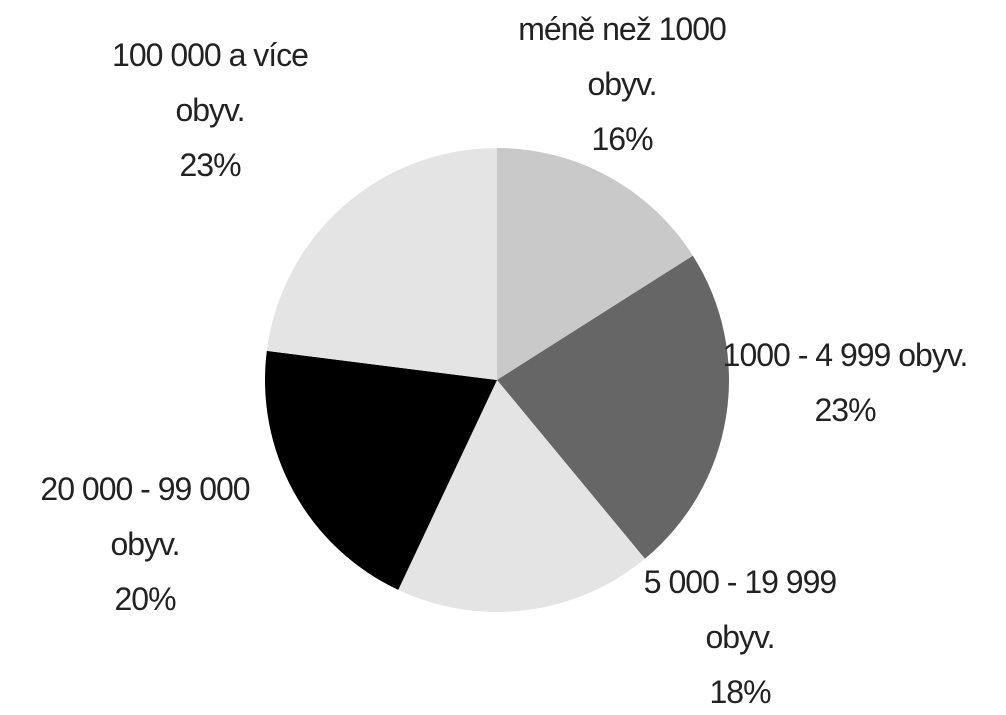 The height and width of the screenshot is (715, 1006). Describe the element at coordinates (145, 599) in the screenshot. I see `value-label: 20%` at that location.